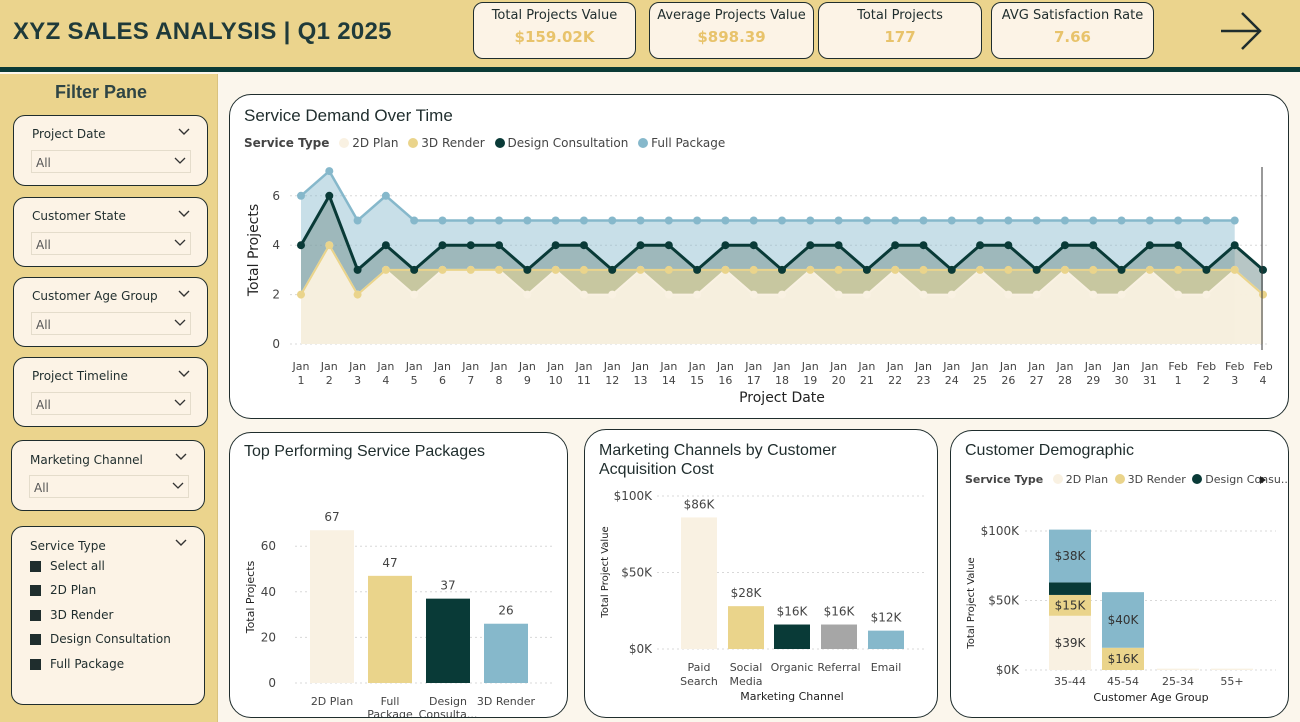 The image size is (1300, 722). What do you see at coordinates (731, 30) in the screenshot?
I see `kpi-card-average-value: Average Projects Value $898.39` at bounding box center [731, 30].